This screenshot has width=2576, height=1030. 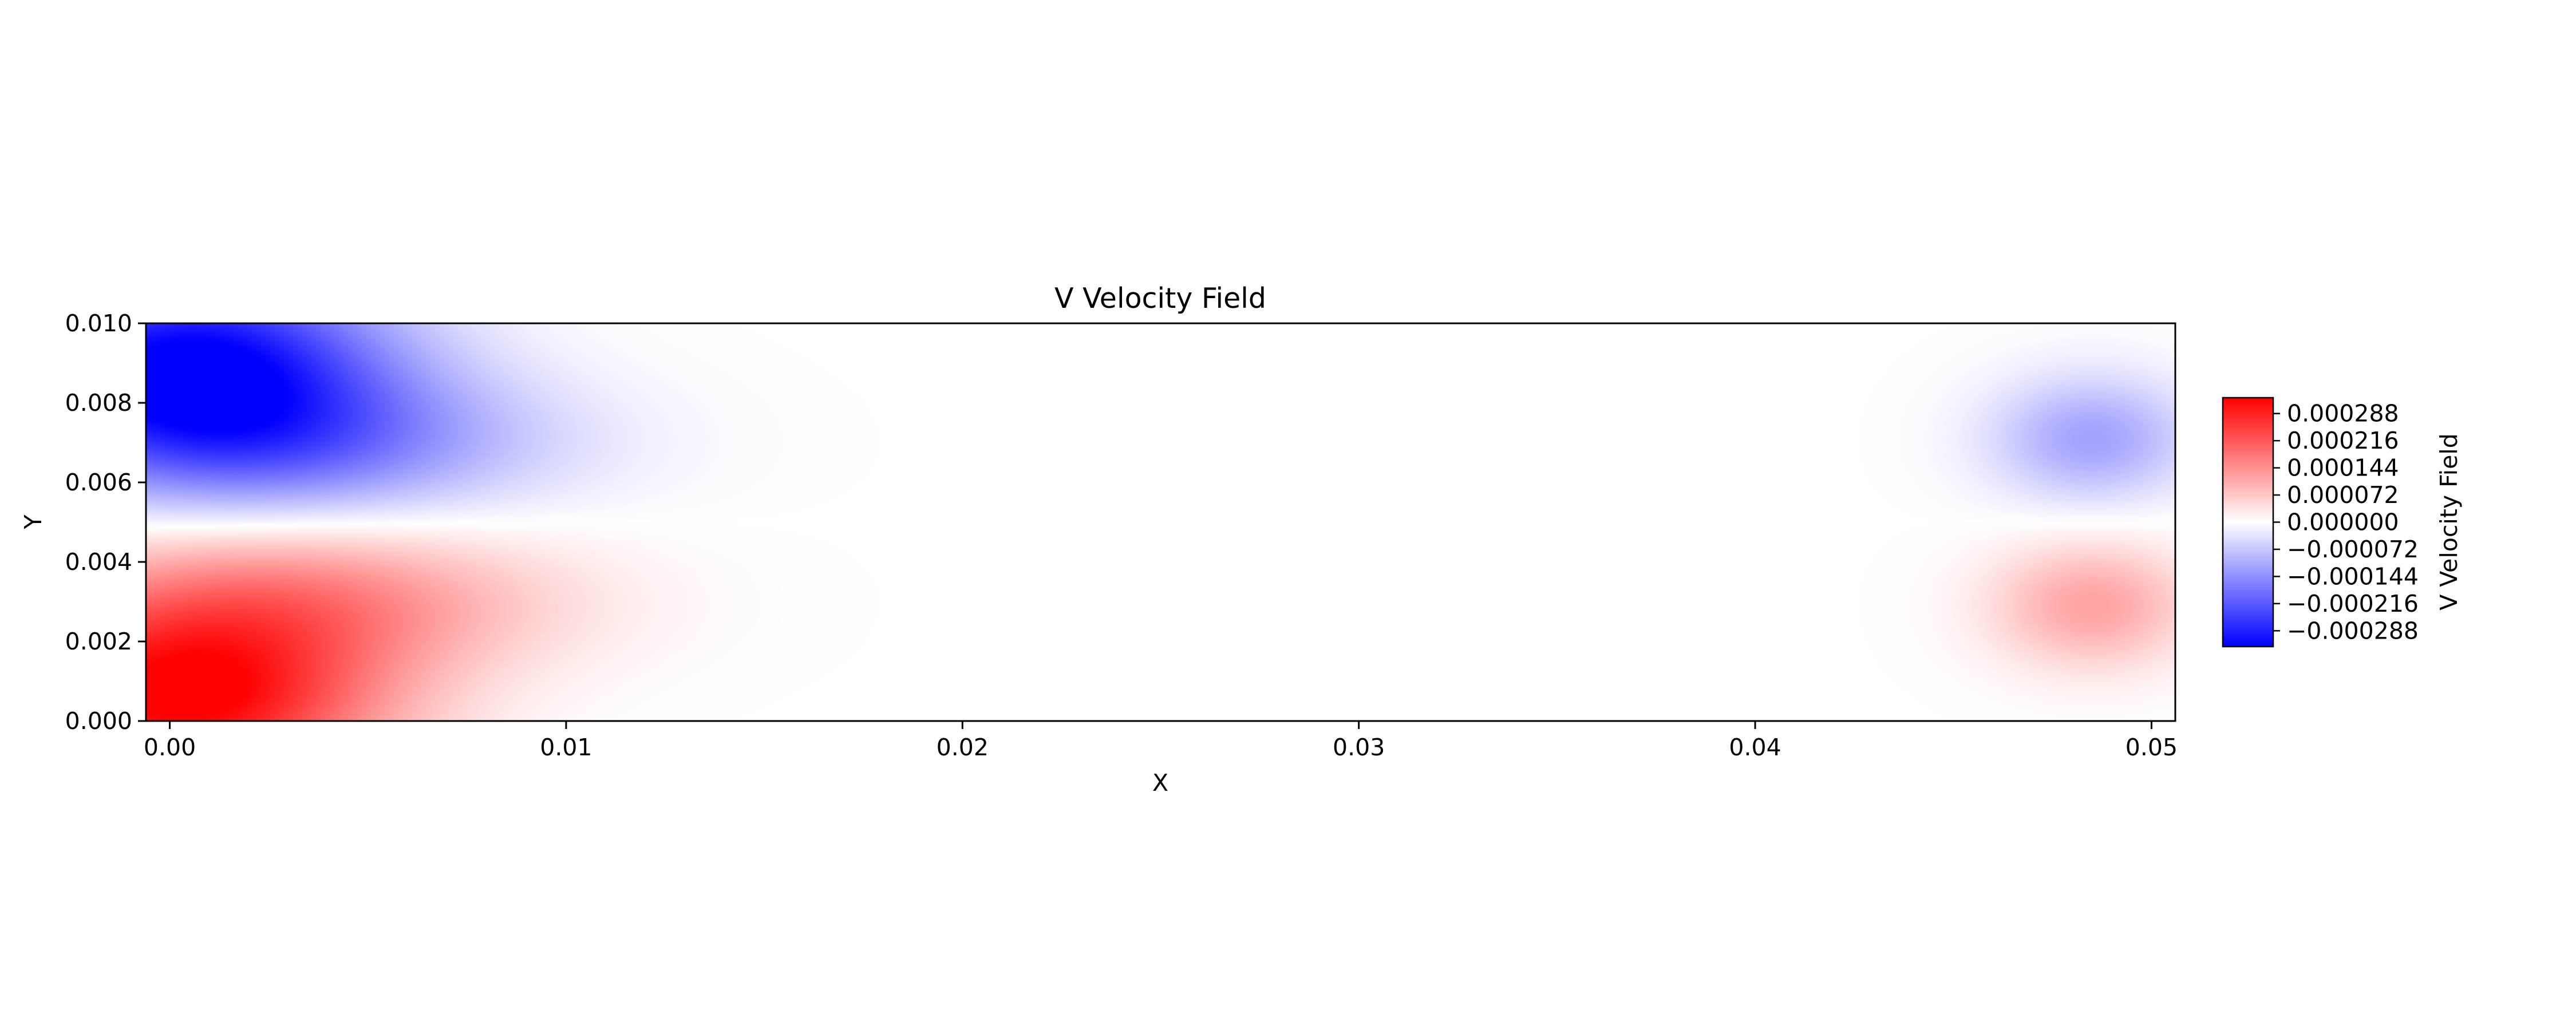 What do you see at coordinates (1160, 783) in the screenshot?
I see `x-axis-label: X` at bounding box center [1160, 783].